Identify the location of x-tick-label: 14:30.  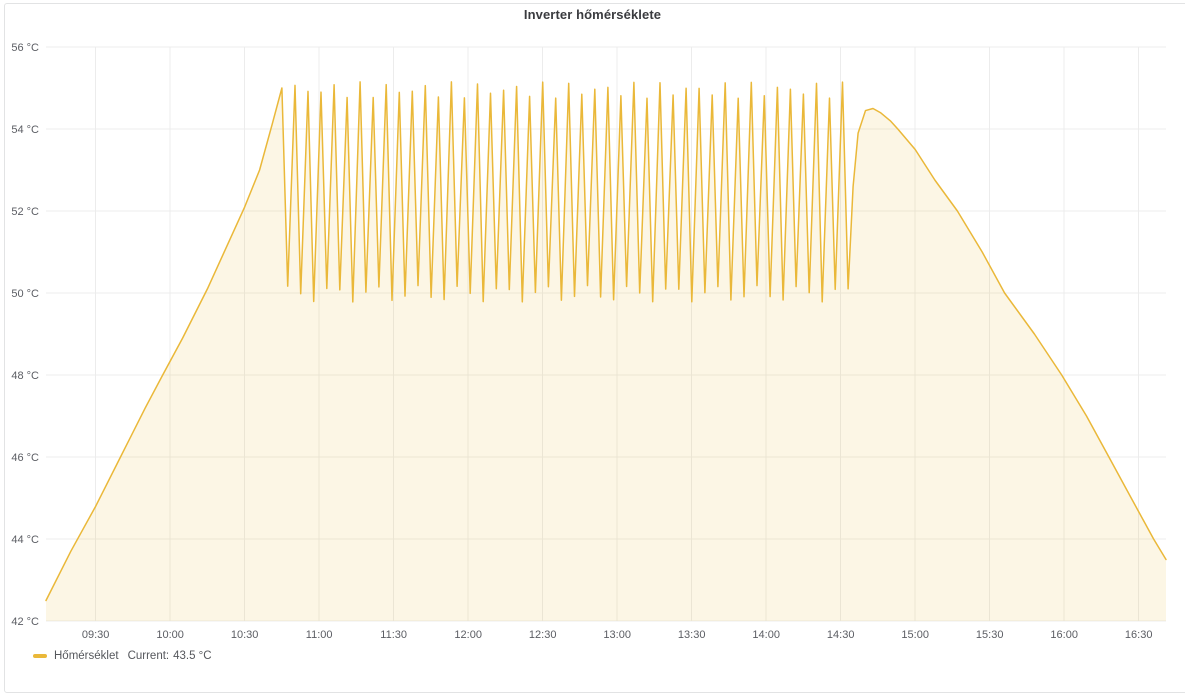
(841, 635).